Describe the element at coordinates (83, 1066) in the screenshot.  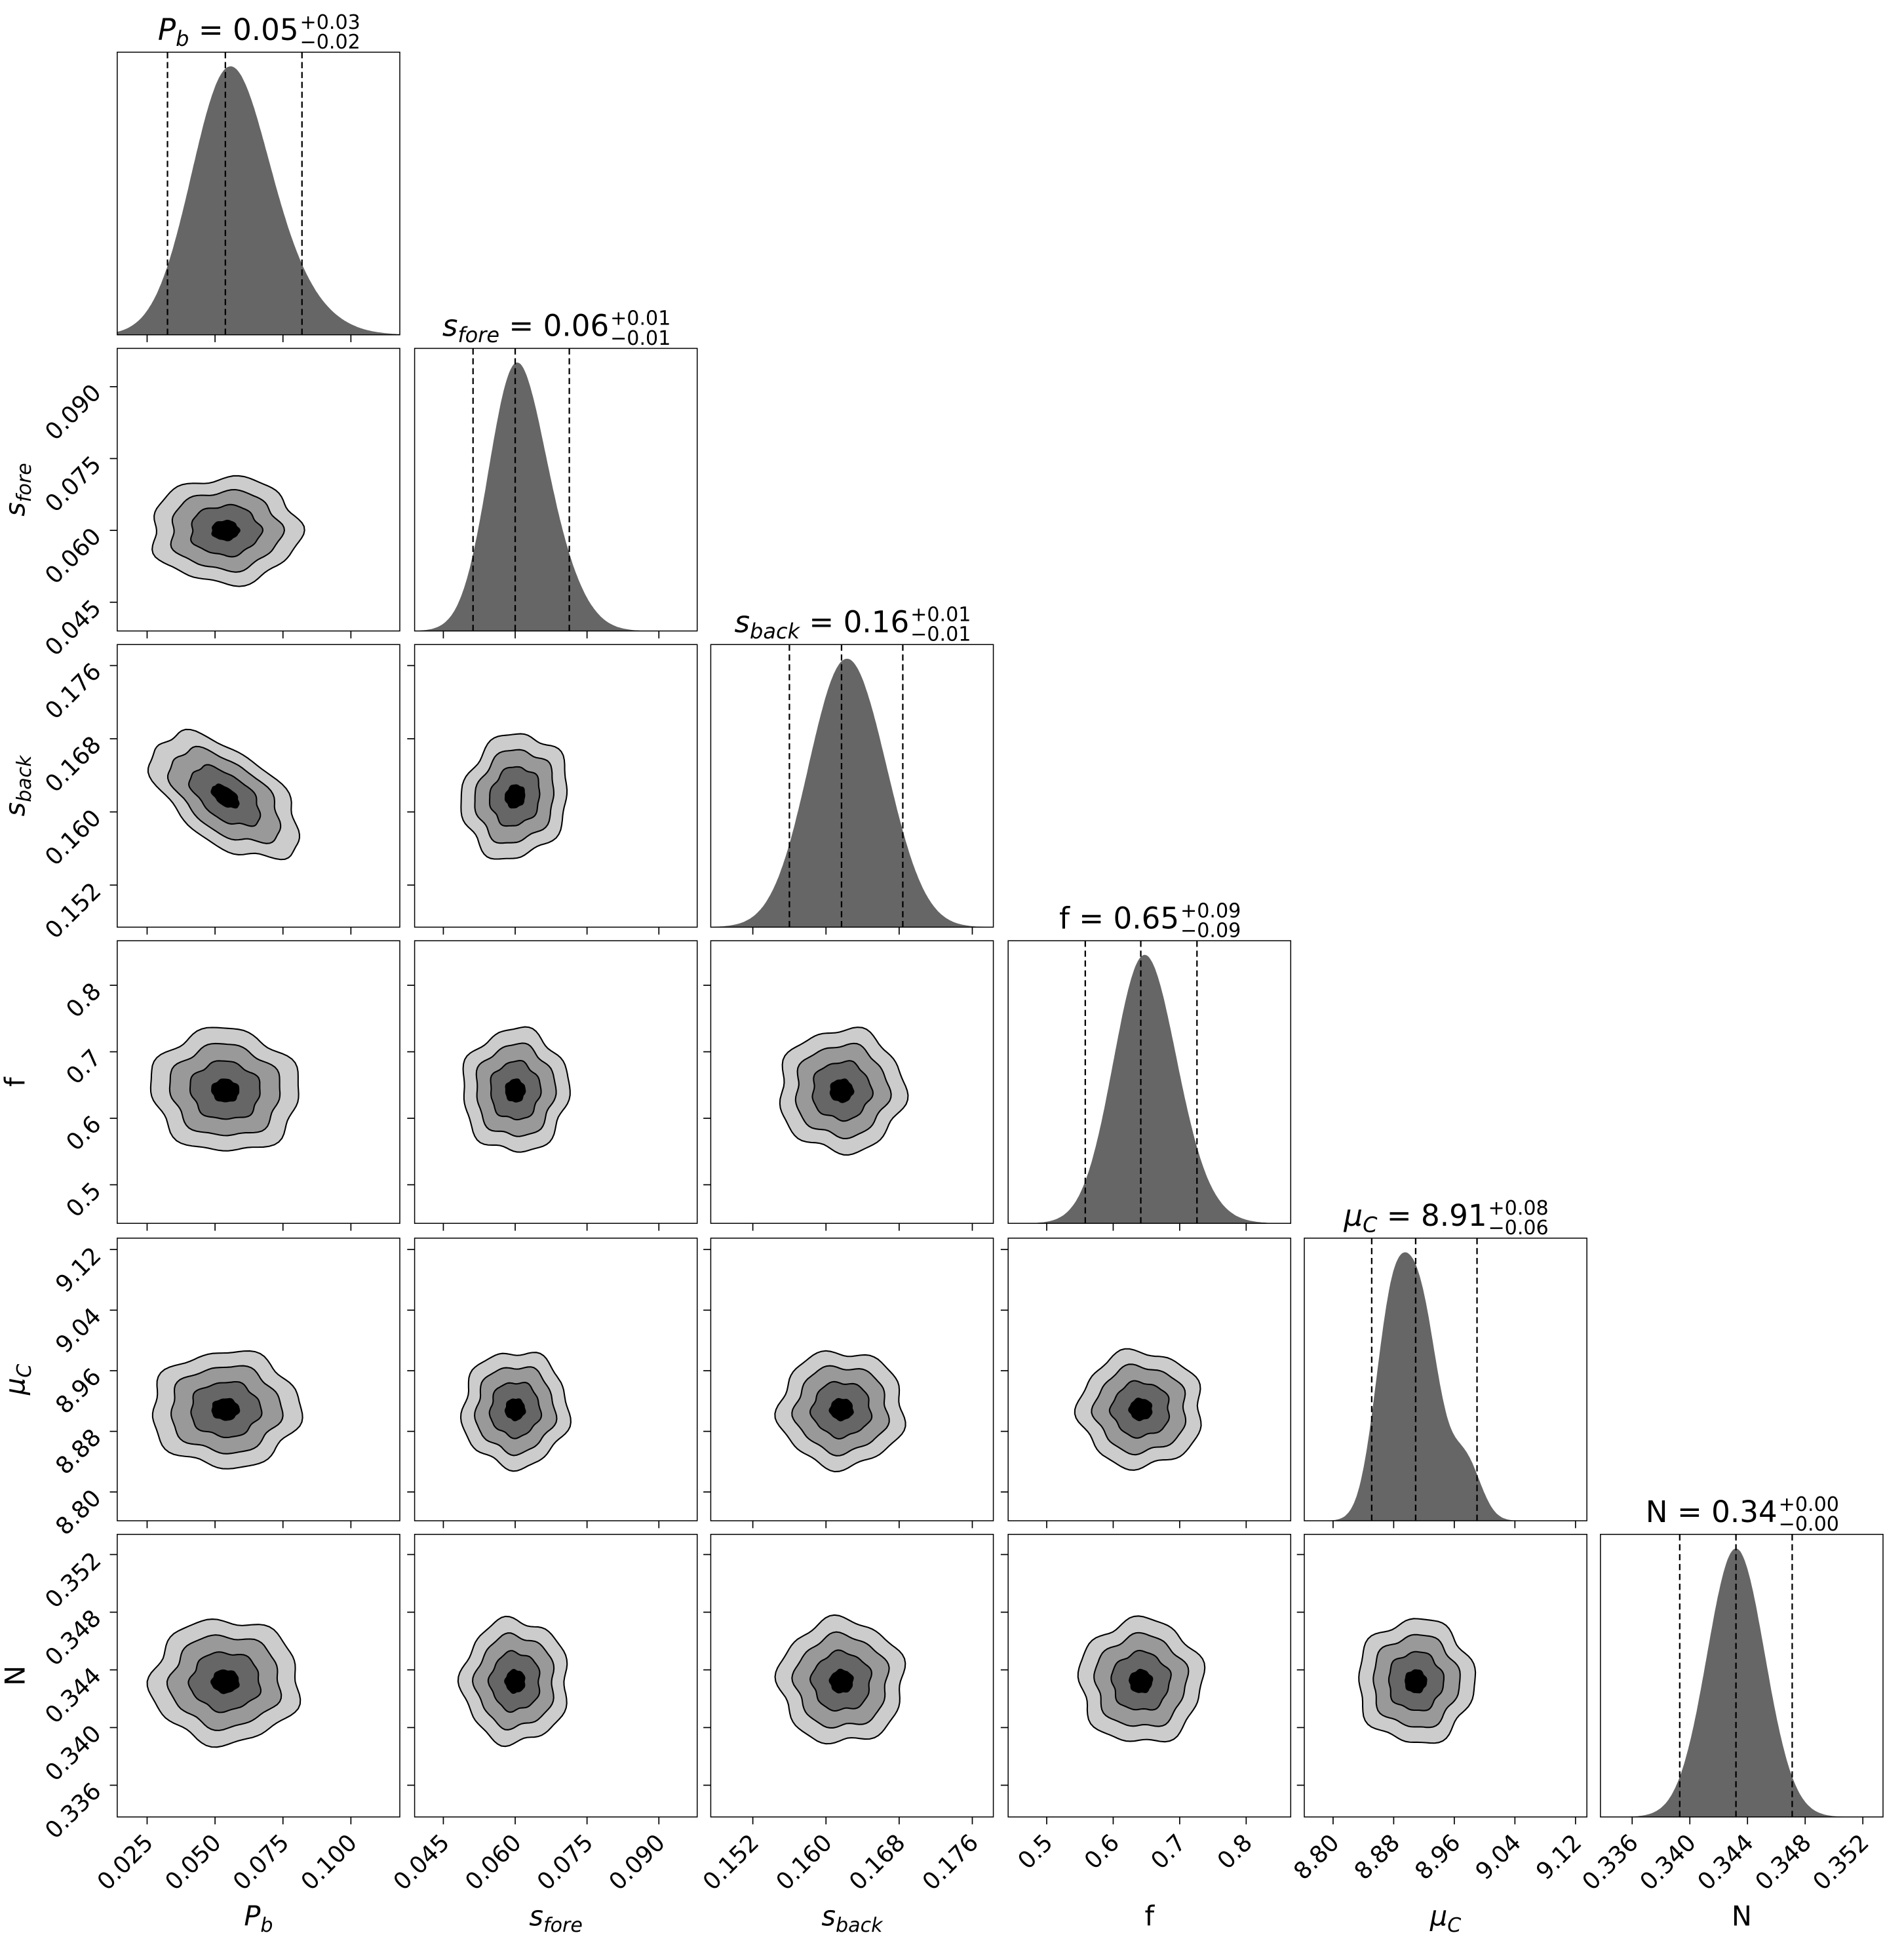
I see `y-tick-label: 0.7` at that location.